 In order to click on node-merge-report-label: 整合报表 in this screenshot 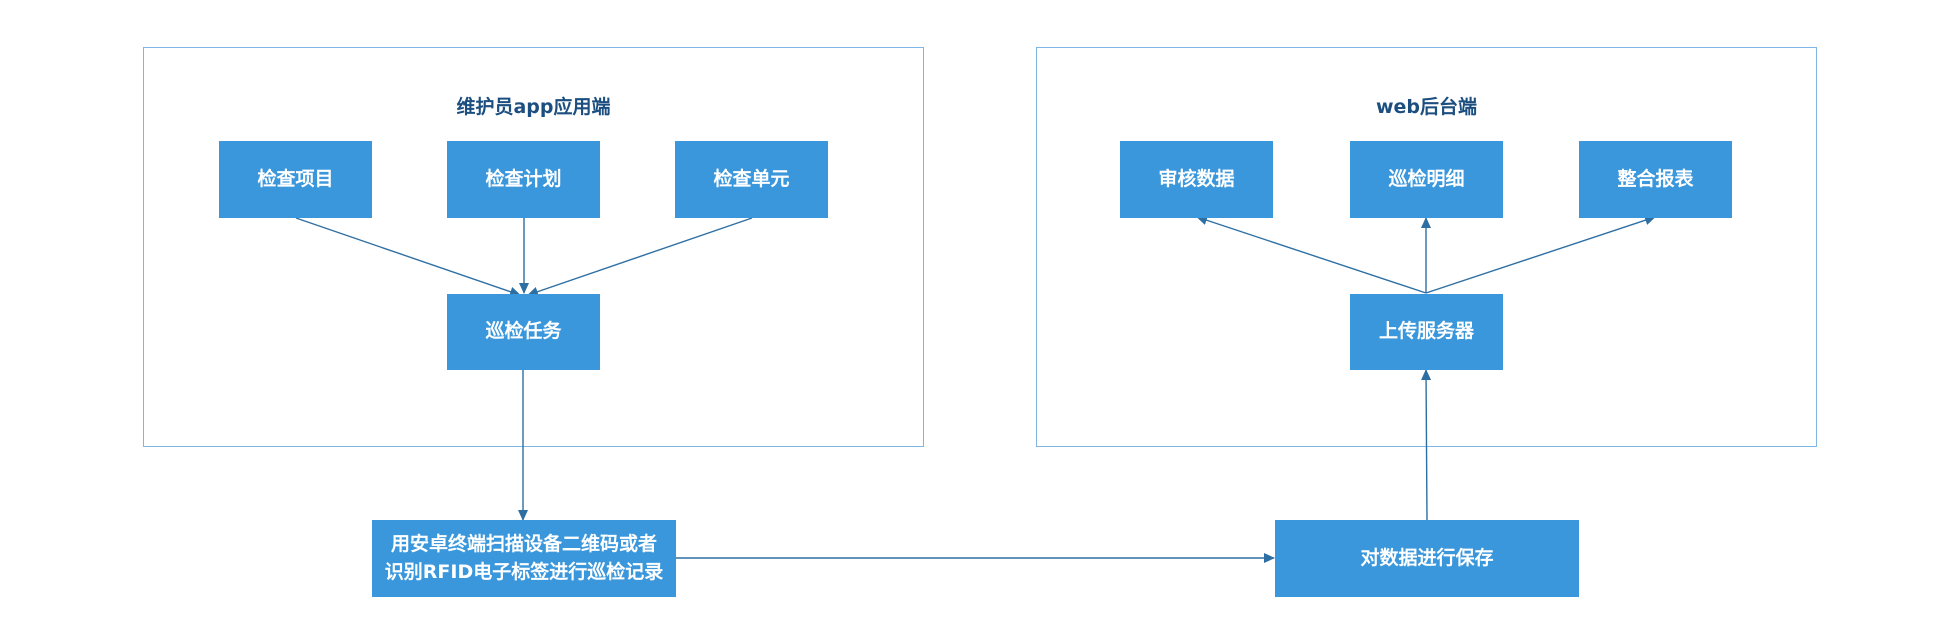, I will do `click(1655, 178)`.